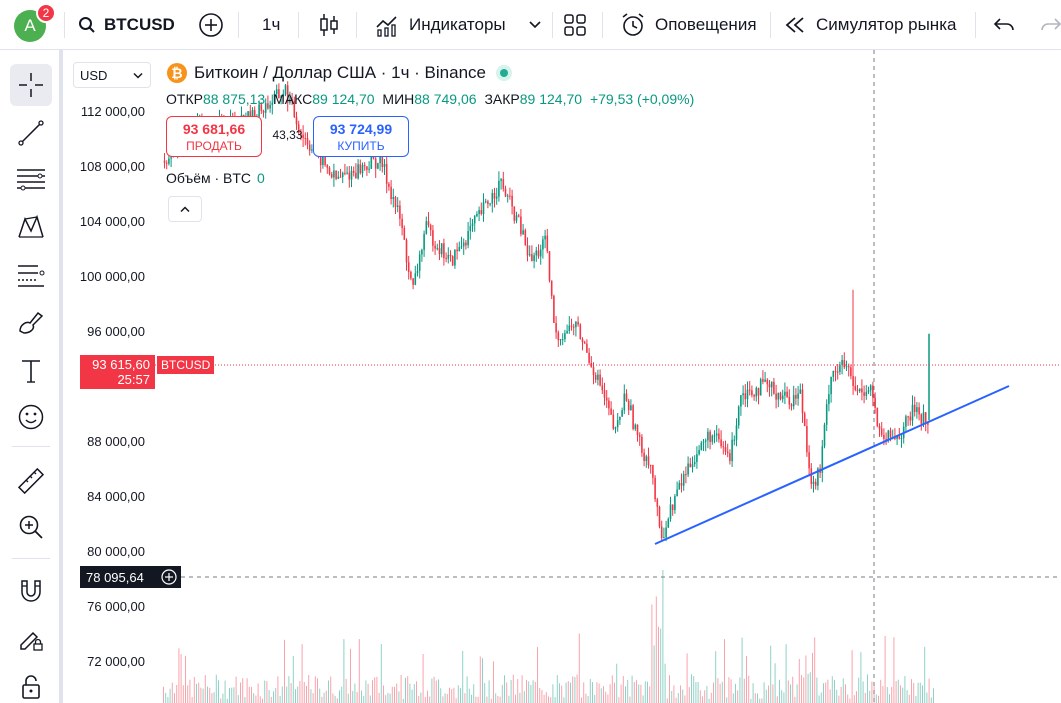  What do you see at coordinates (31, 133) in the screenshot?
I see `trendline-tool` at bounding box center [31, 133].